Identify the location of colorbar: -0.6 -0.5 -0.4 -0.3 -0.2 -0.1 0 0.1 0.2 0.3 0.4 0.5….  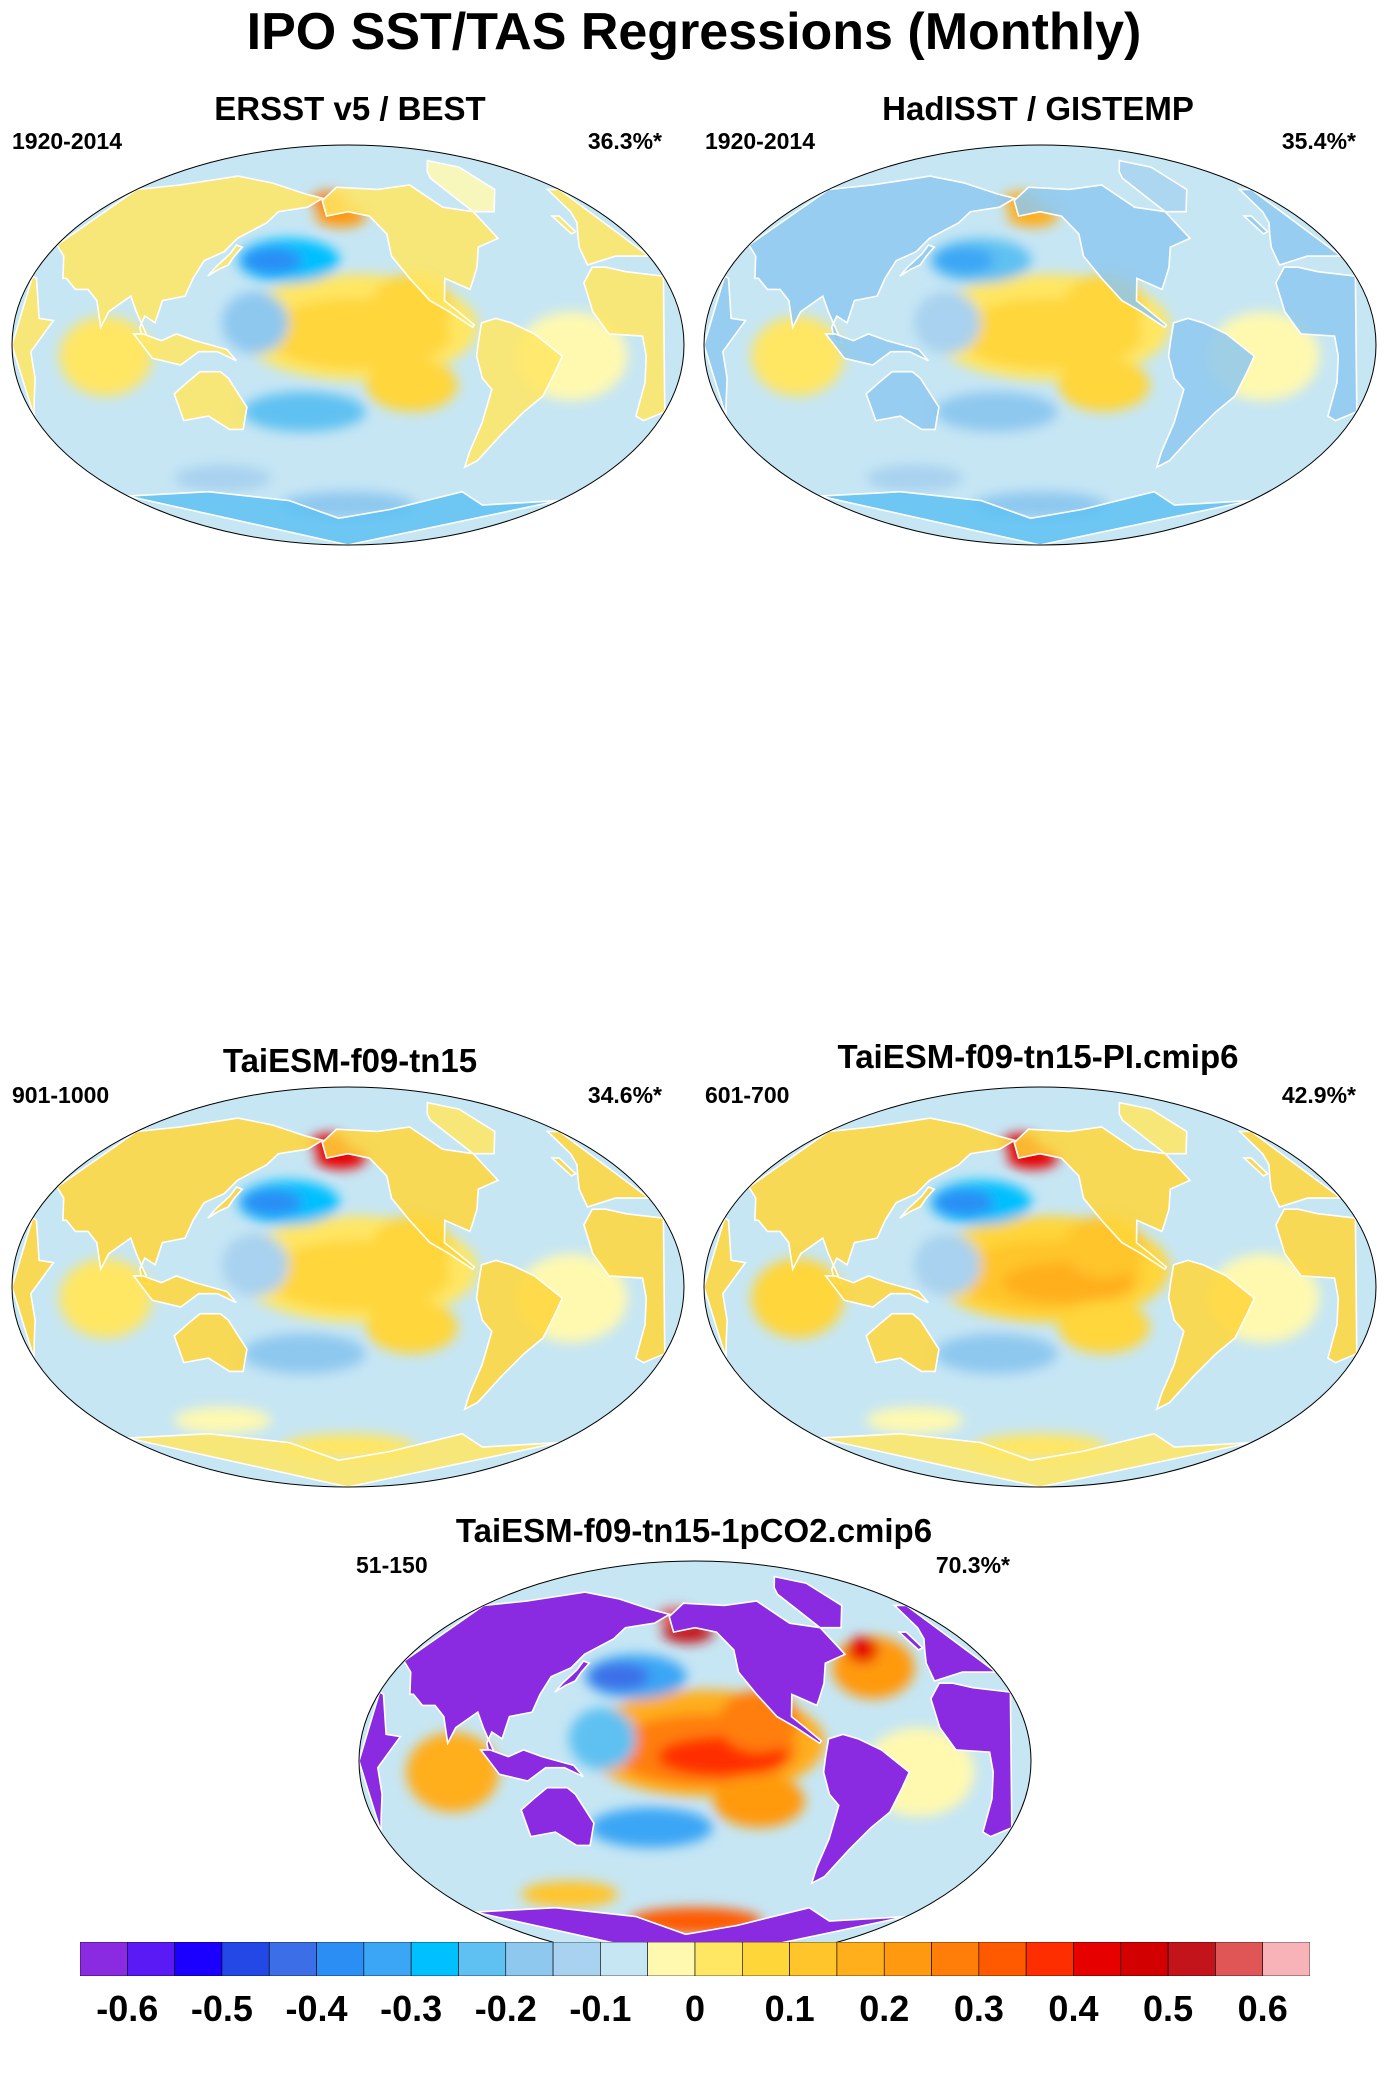
(695, 1985).